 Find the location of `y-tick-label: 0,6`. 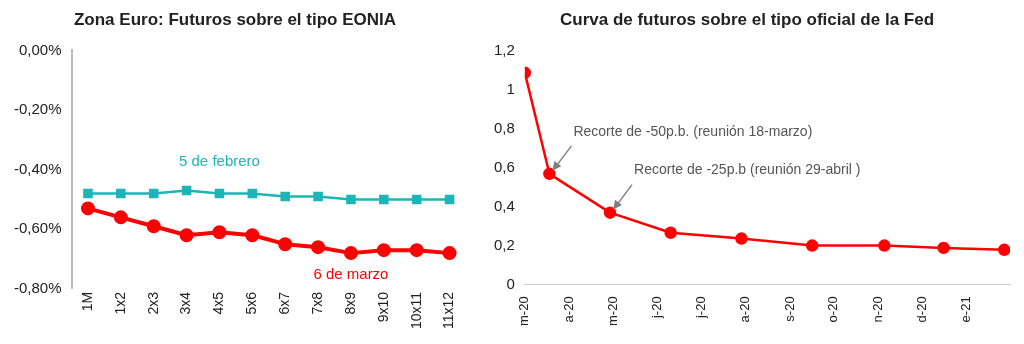

y-tick-label: 0,6 is located at coordinates (504, 166).